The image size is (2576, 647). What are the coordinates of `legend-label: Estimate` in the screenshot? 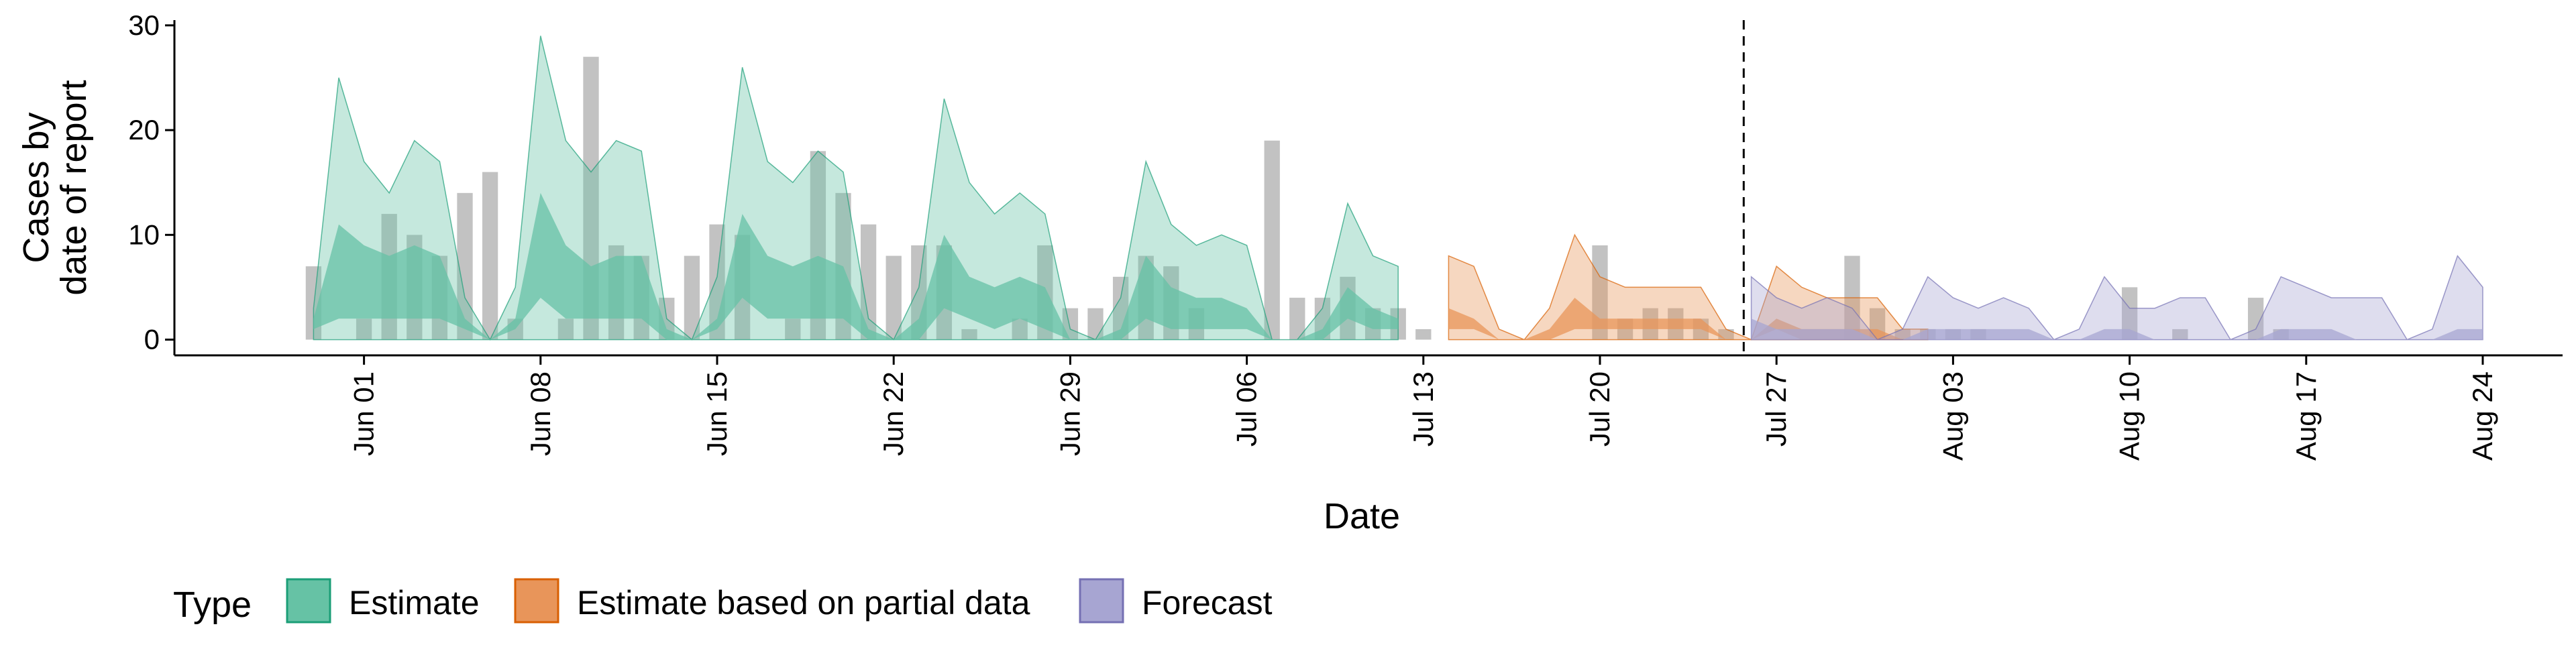 It's located at (414, 603).